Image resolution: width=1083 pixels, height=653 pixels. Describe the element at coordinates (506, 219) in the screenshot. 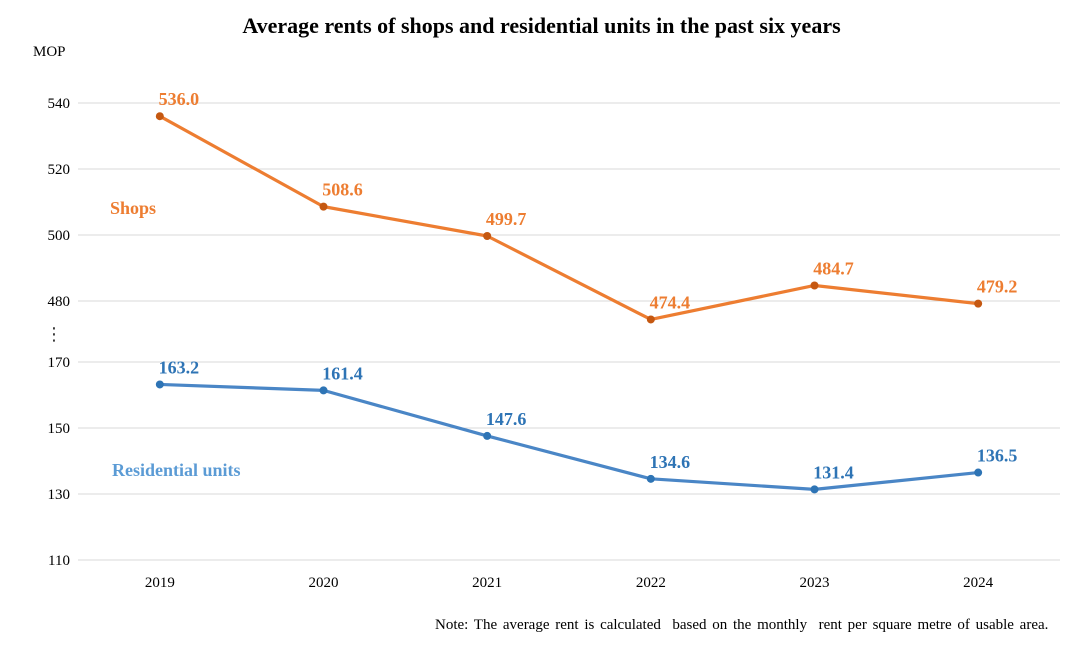

I see `data-point-label-shops: 499.7` at that location.